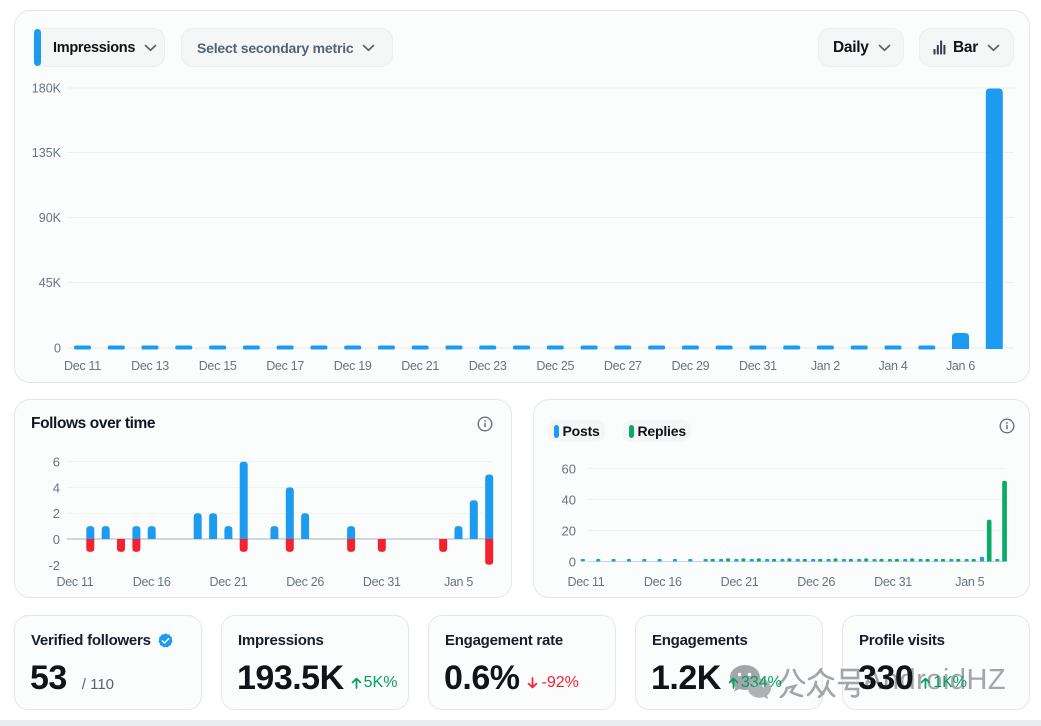 This screenshot has height=726, width=1041. Describe the element at coordinates (623, 366) in the screenshot. I see `svg-text: Dec 27` at that location.